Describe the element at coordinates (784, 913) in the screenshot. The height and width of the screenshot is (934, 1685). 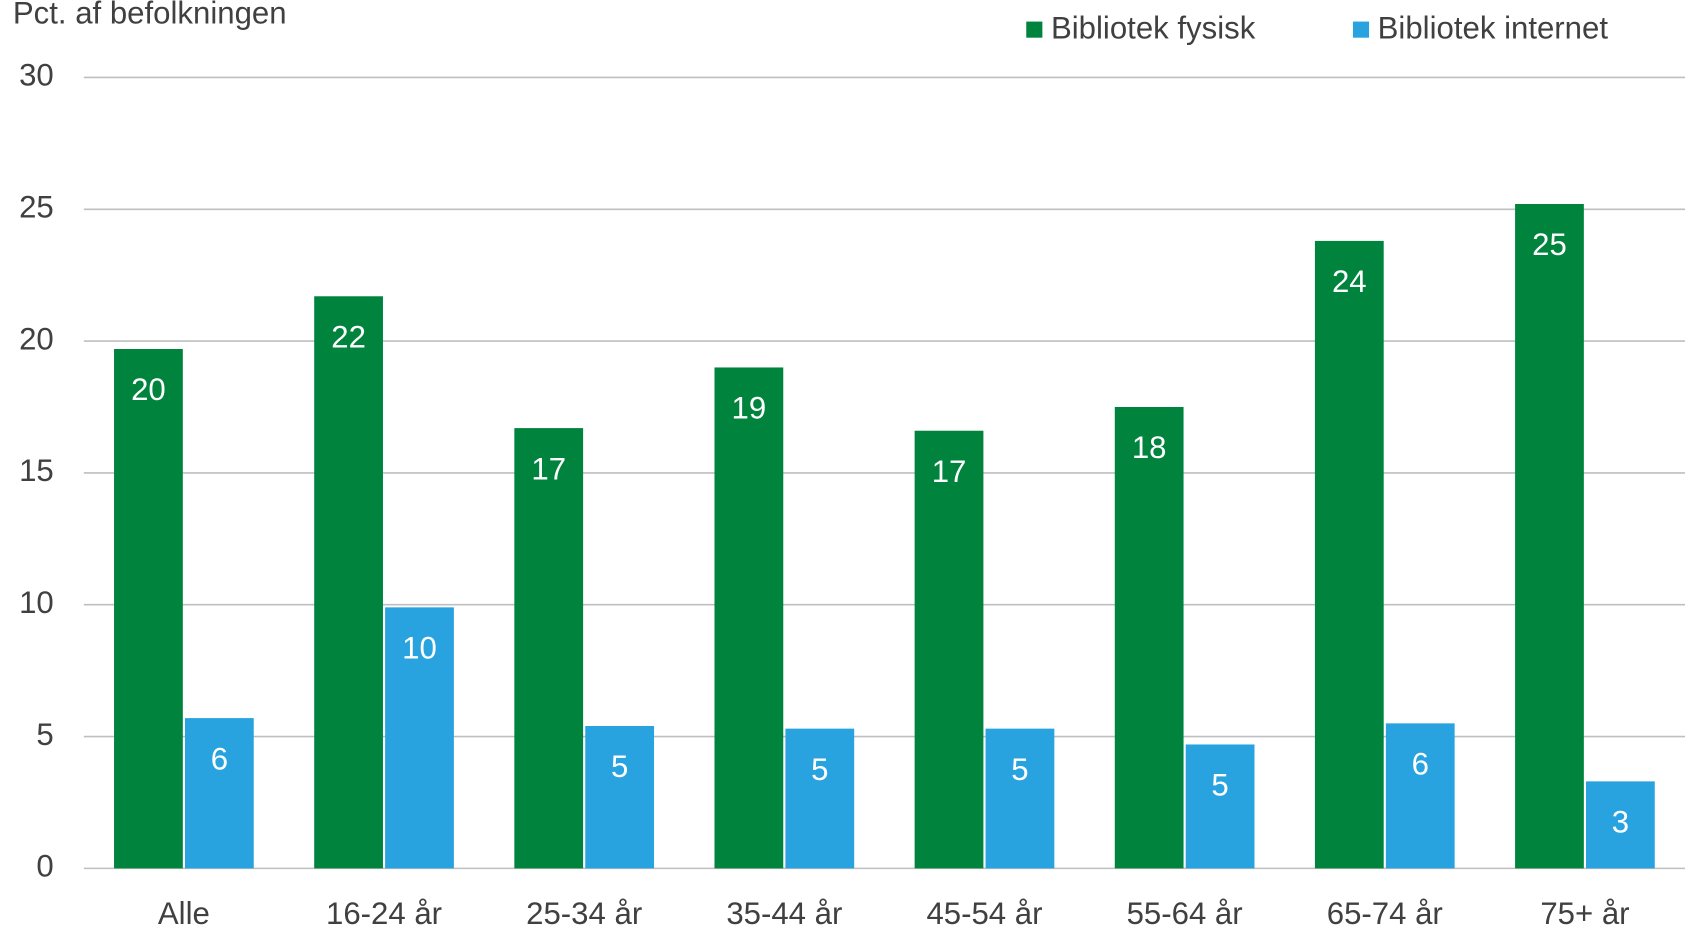
I see `x-tick-label: 35-44 år` at that location.